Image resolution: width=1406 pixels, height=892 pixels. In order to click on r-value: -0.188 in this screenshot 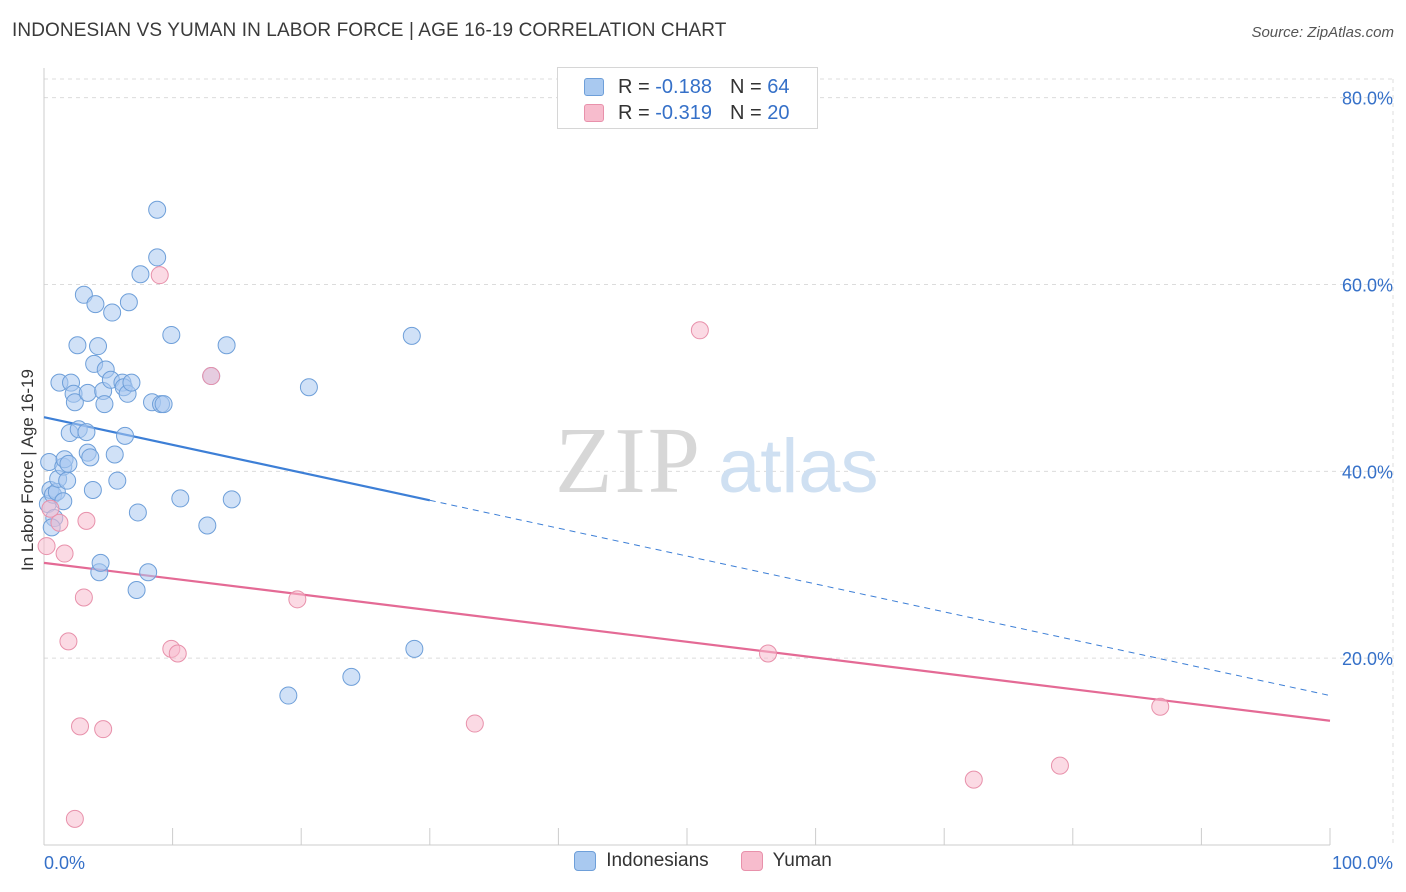, I will do `click(683, 86)`.